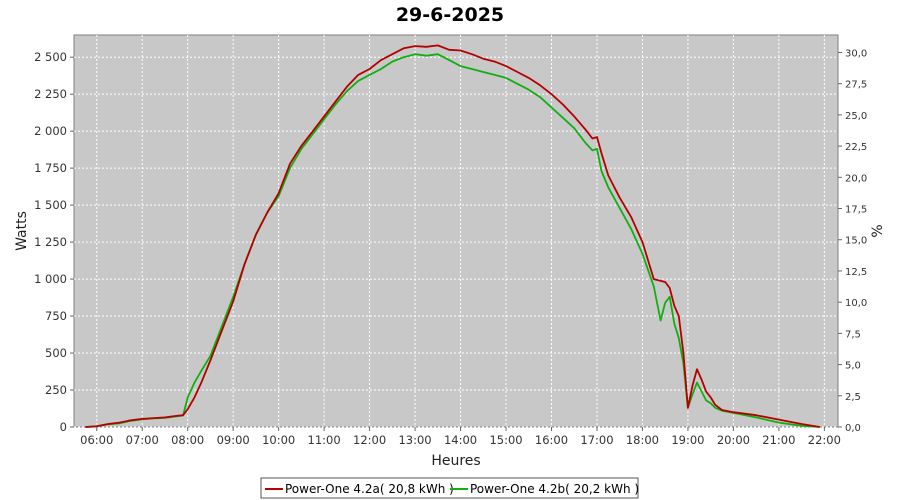 This screenshot has height=500, width=900. I want to click on y2-tick-label: 10,0, so click(856, 303).